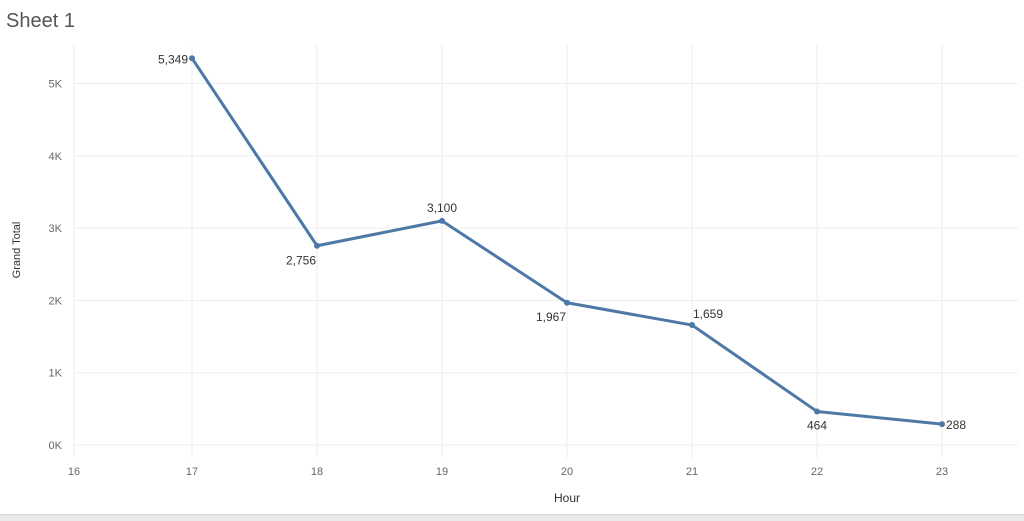 The image size is (1024, 521). I want to click on x-tick-label: 22, so click(817, 472).